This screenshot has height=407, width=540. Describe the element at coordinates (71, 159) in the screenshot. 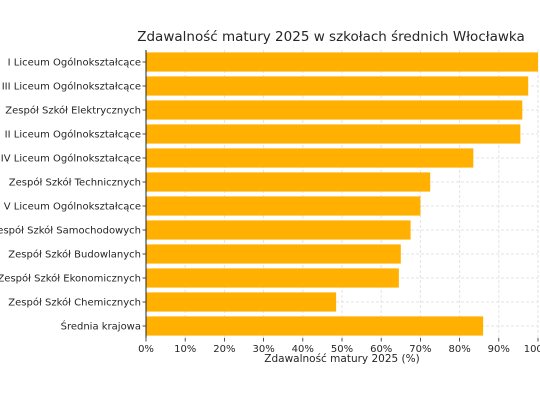

I see `y-tick-label: IV Liceum Ogólnokształcące` at that location.